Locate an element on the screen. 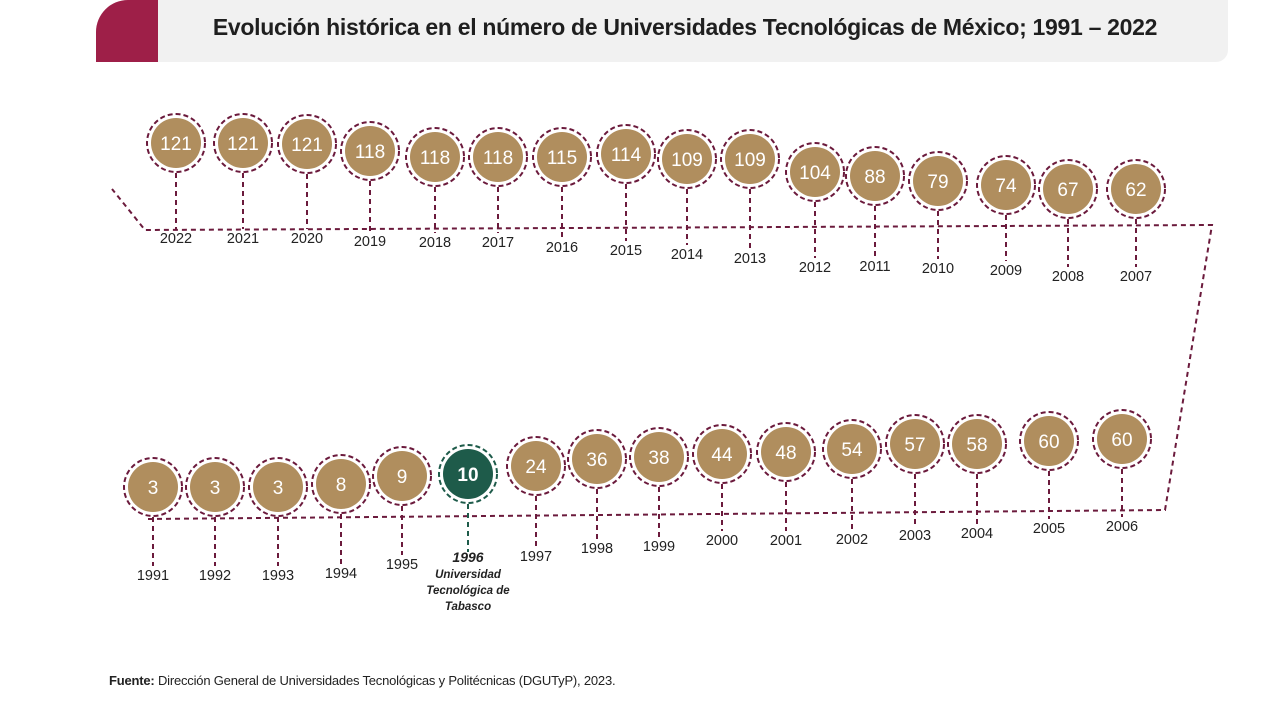 Image resolution: width=1280 pixels, height=720 pixels. bubble-value: 67 is located at coordinates (1067, 190).